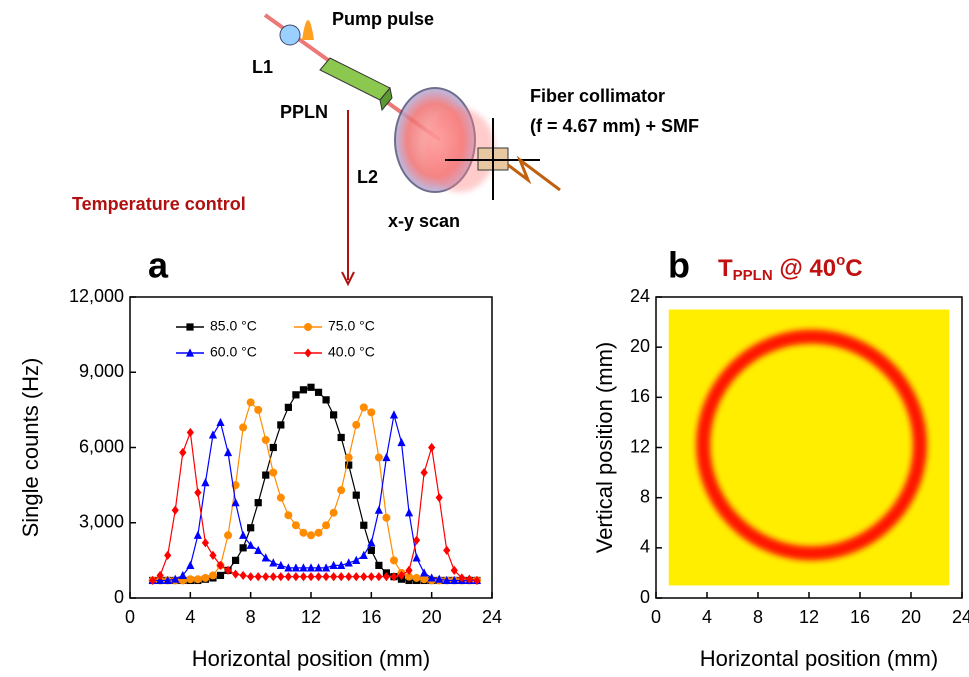 This screenshot has height=677, width=969. I want to click on legend-label: 40.0 °C, so click(351, 352).